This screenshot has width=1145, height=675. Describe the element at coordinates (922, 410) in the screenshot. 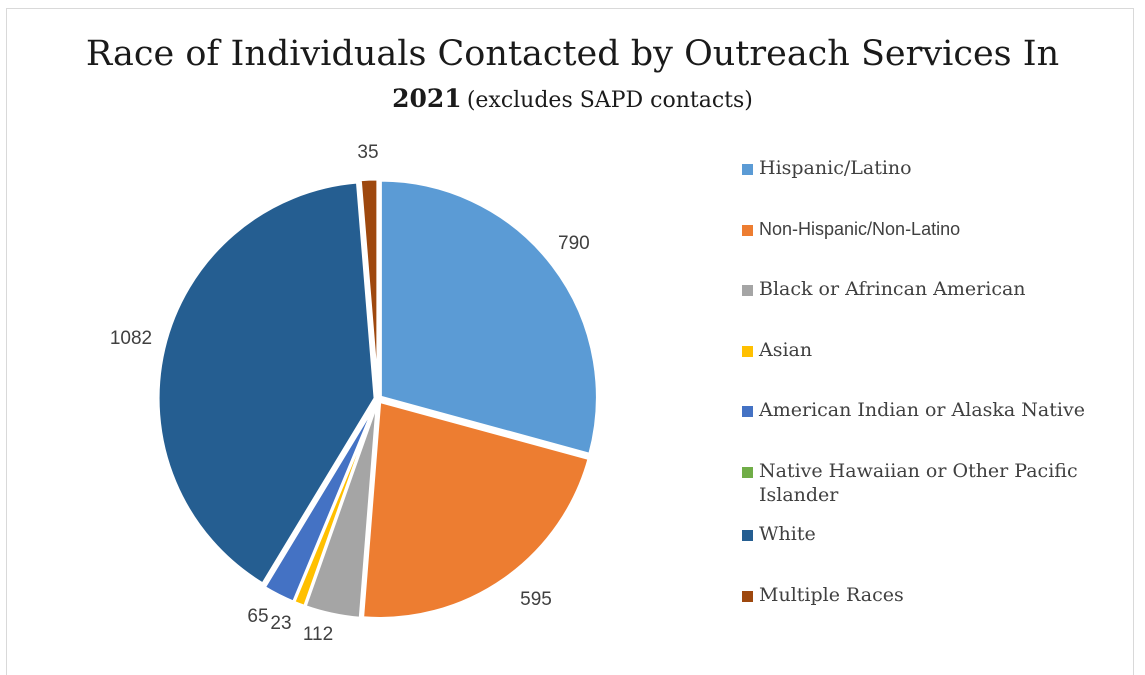

I see `legend-label: American Indian or Alaska Native` at that location.